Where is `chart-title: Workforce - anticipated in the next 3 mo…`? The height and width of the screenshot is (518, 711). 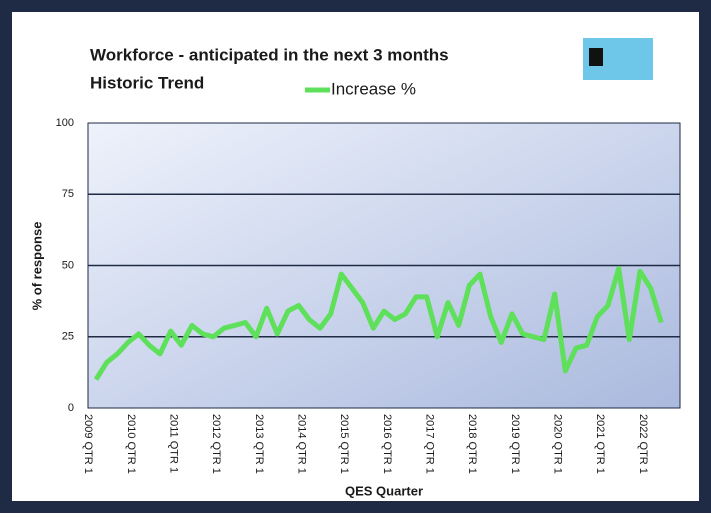 chart-title: Workforce - anticipated in the next 3 mo… is located at coordinates (269, 54).